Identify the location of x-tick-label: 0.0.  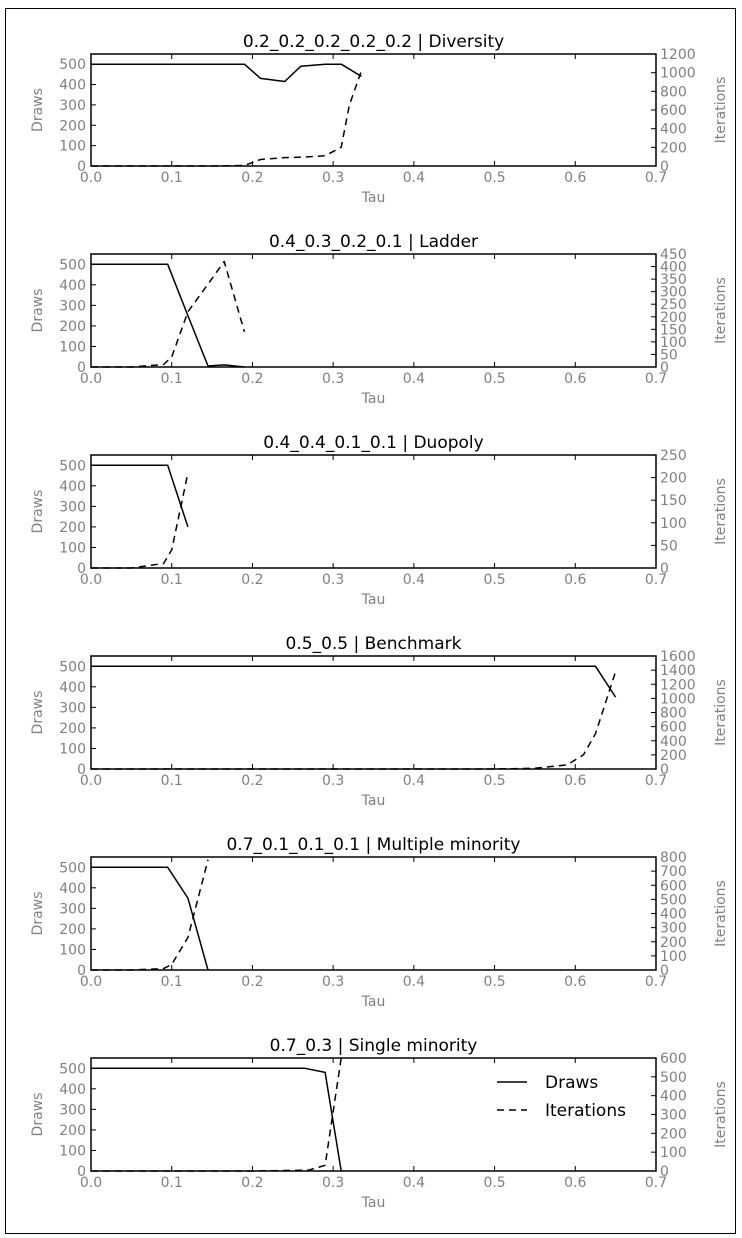
(91, 379).